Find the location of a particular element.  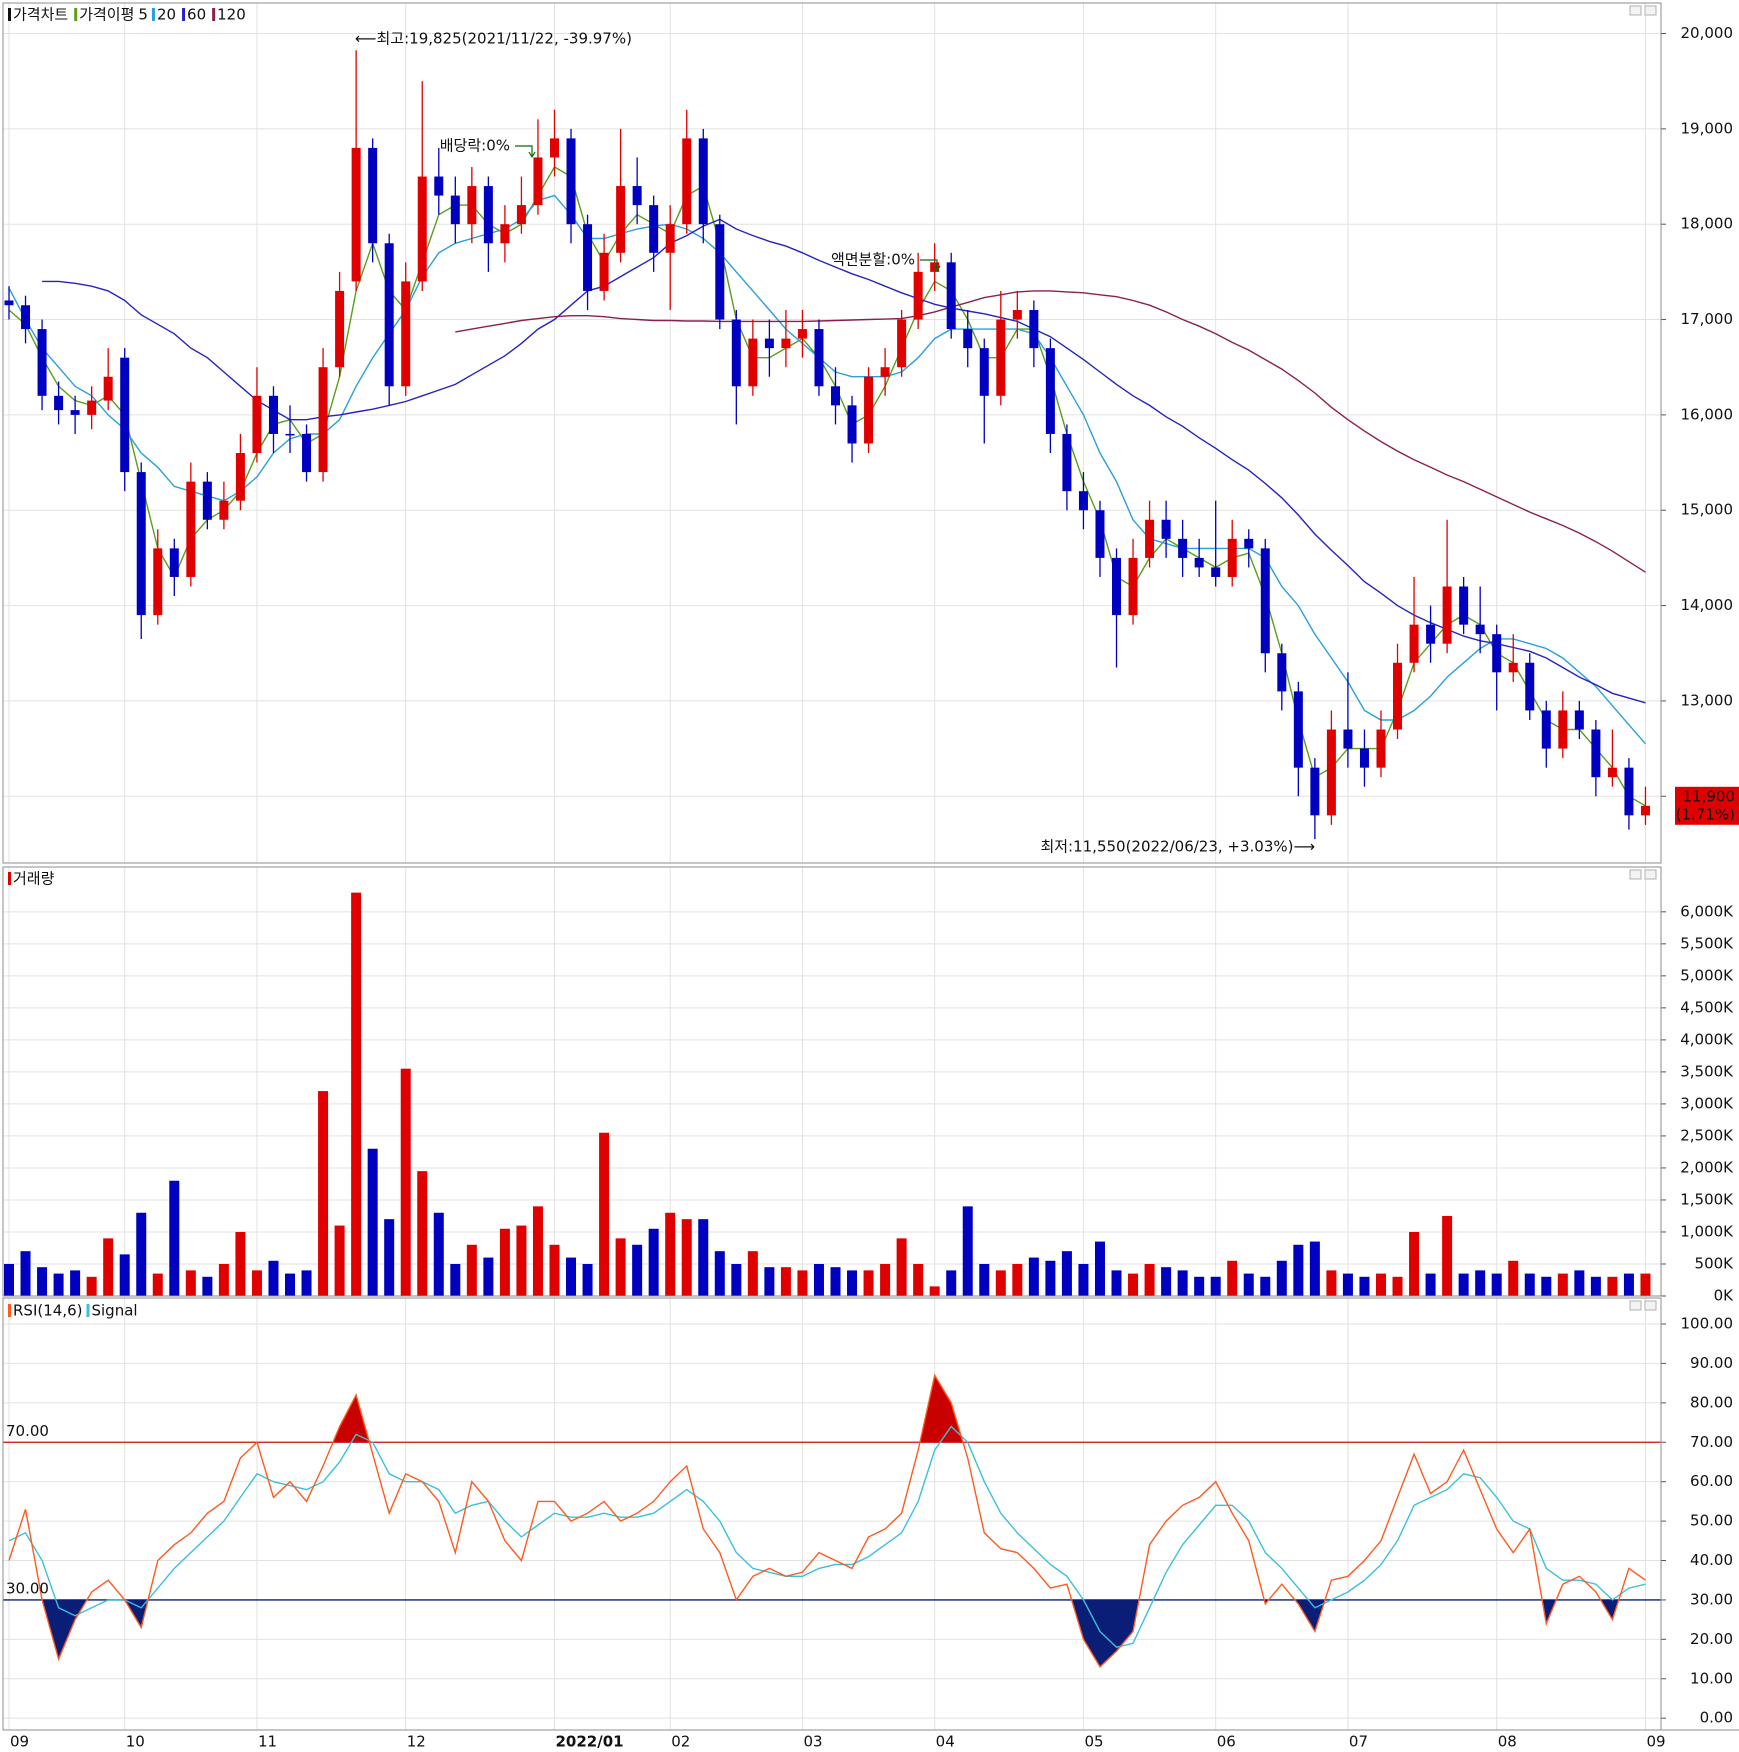

legend-label: 가격차트 is located at coordinates (40, 15).